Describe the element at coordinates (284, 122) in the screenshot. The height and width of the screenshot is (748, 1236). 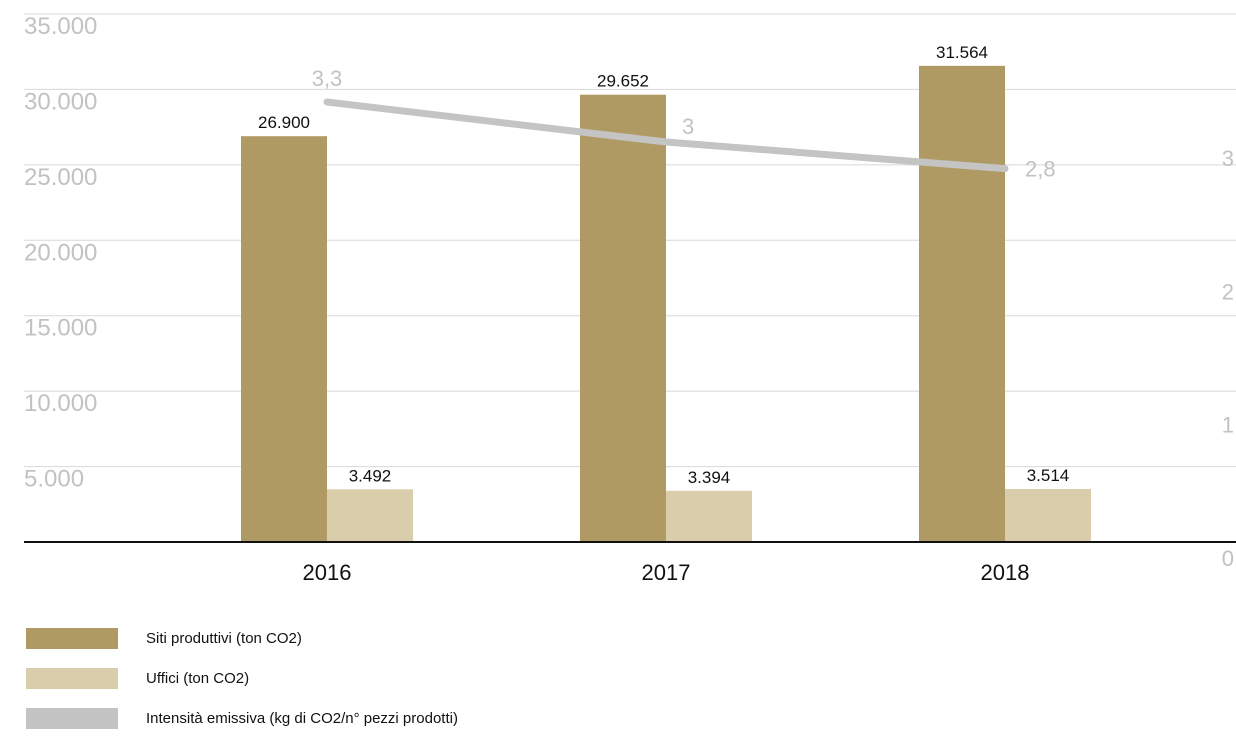
I see `bar-data-label: 26.900` at that location.